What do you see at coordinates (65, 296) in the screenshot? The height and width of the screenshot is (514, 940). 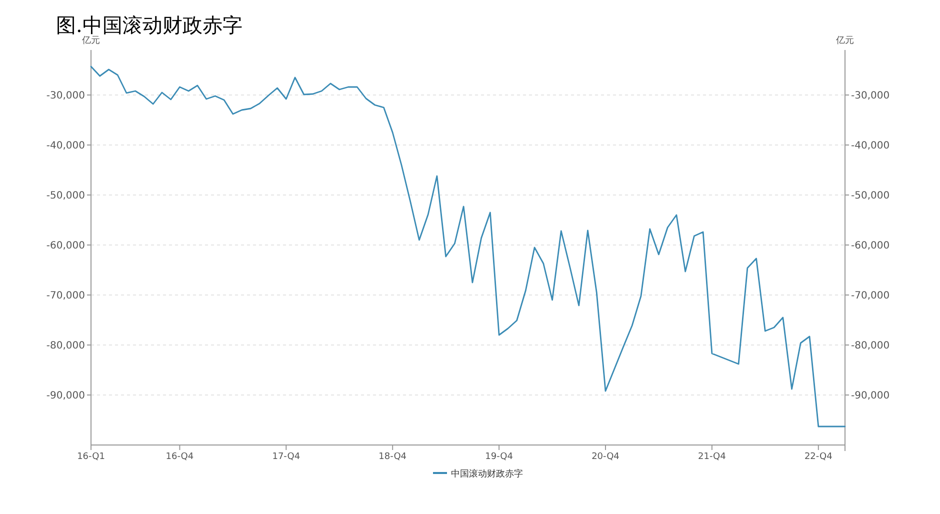 I see `y-tick-label: -70,000` at bounding box center [65, 296].